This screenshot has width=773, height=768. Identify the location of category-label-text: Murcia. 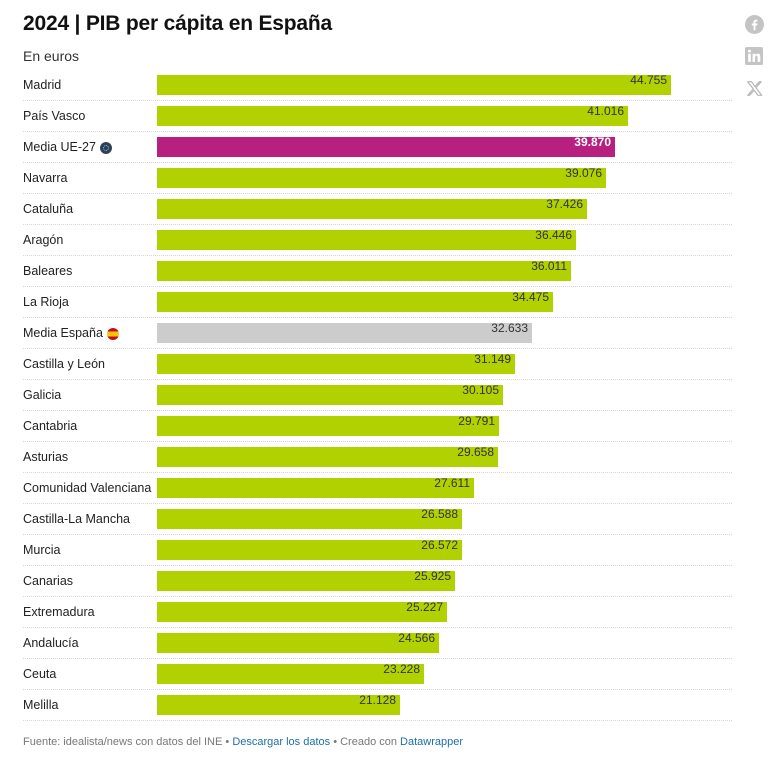
(42, 550).